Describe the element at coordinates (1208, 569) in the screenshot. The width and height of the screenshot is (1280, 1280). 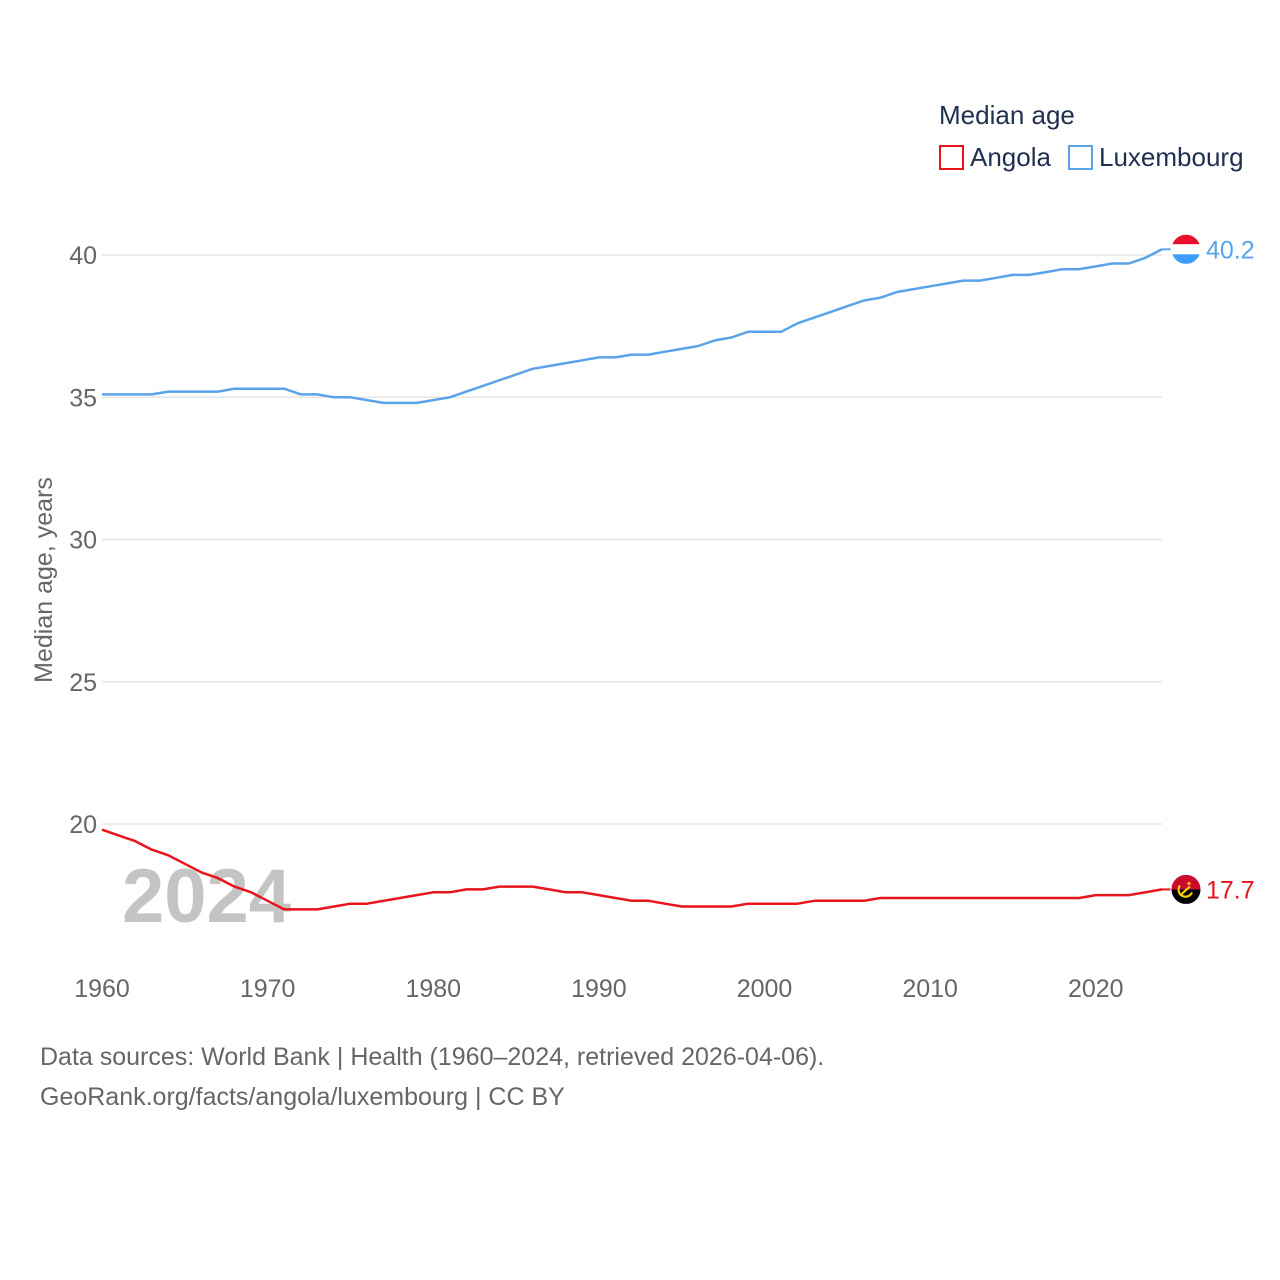
I see `end-labels: 17.7 40.2` at that location.